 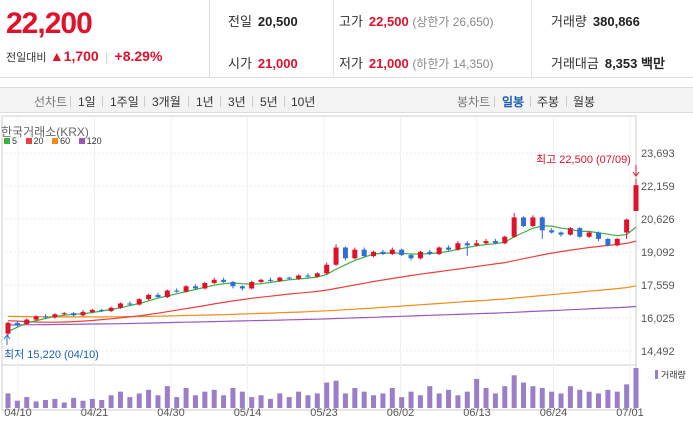 What do you see at coordinates (105, 39) in the screenshot?
I see `price-box: 22,200 전일대비 ▲1,700 | +8.29%` at bounding box center [105, 39].